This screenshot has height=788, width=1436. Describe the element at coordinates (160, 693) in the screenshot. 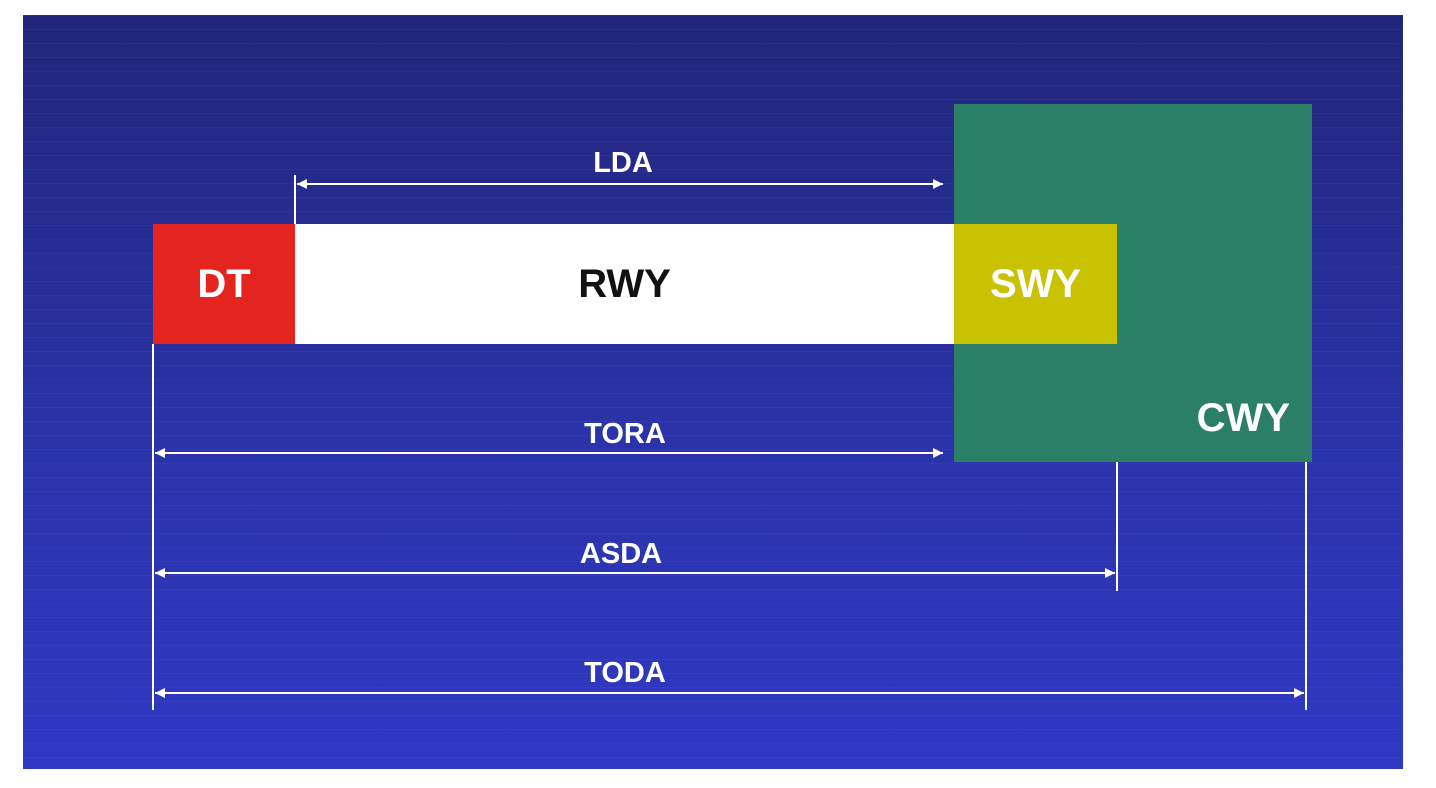

I see `toda-left-arrowhead` at that location.